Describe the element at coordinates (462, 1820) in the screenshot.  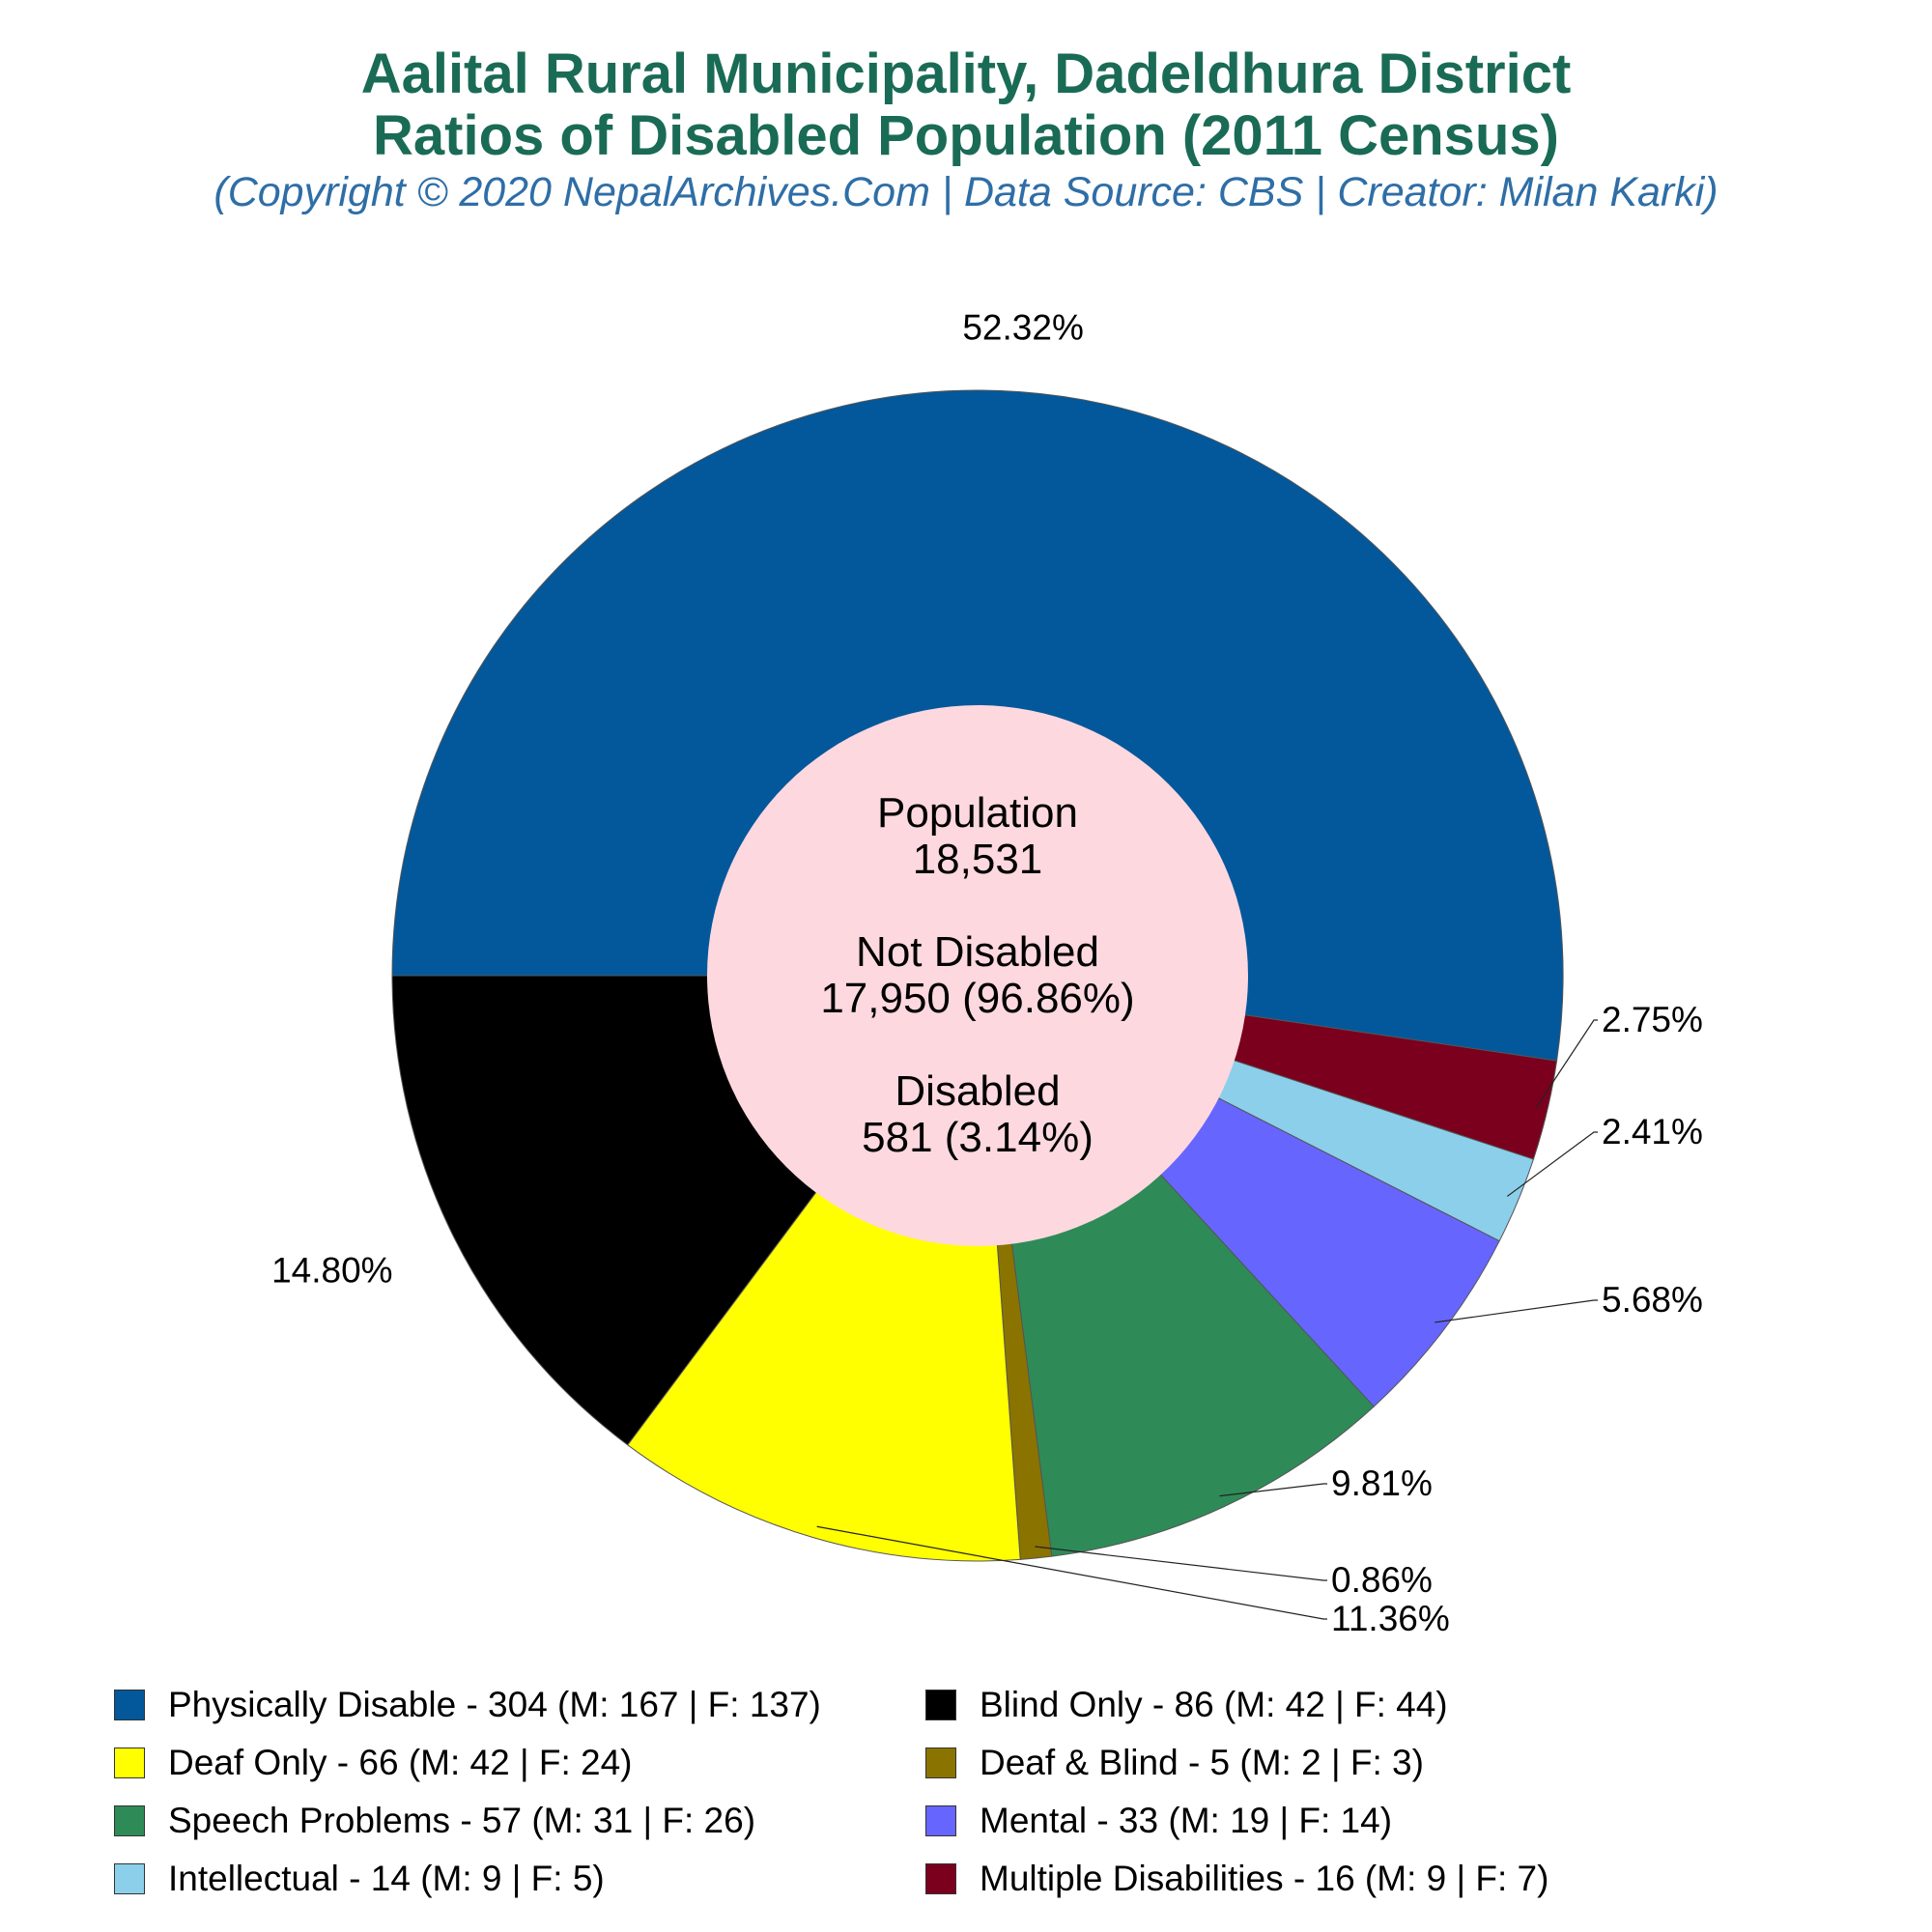
I see `legend-label: Speech Problems - 57 (M: 31 | F: 26)` at that location.